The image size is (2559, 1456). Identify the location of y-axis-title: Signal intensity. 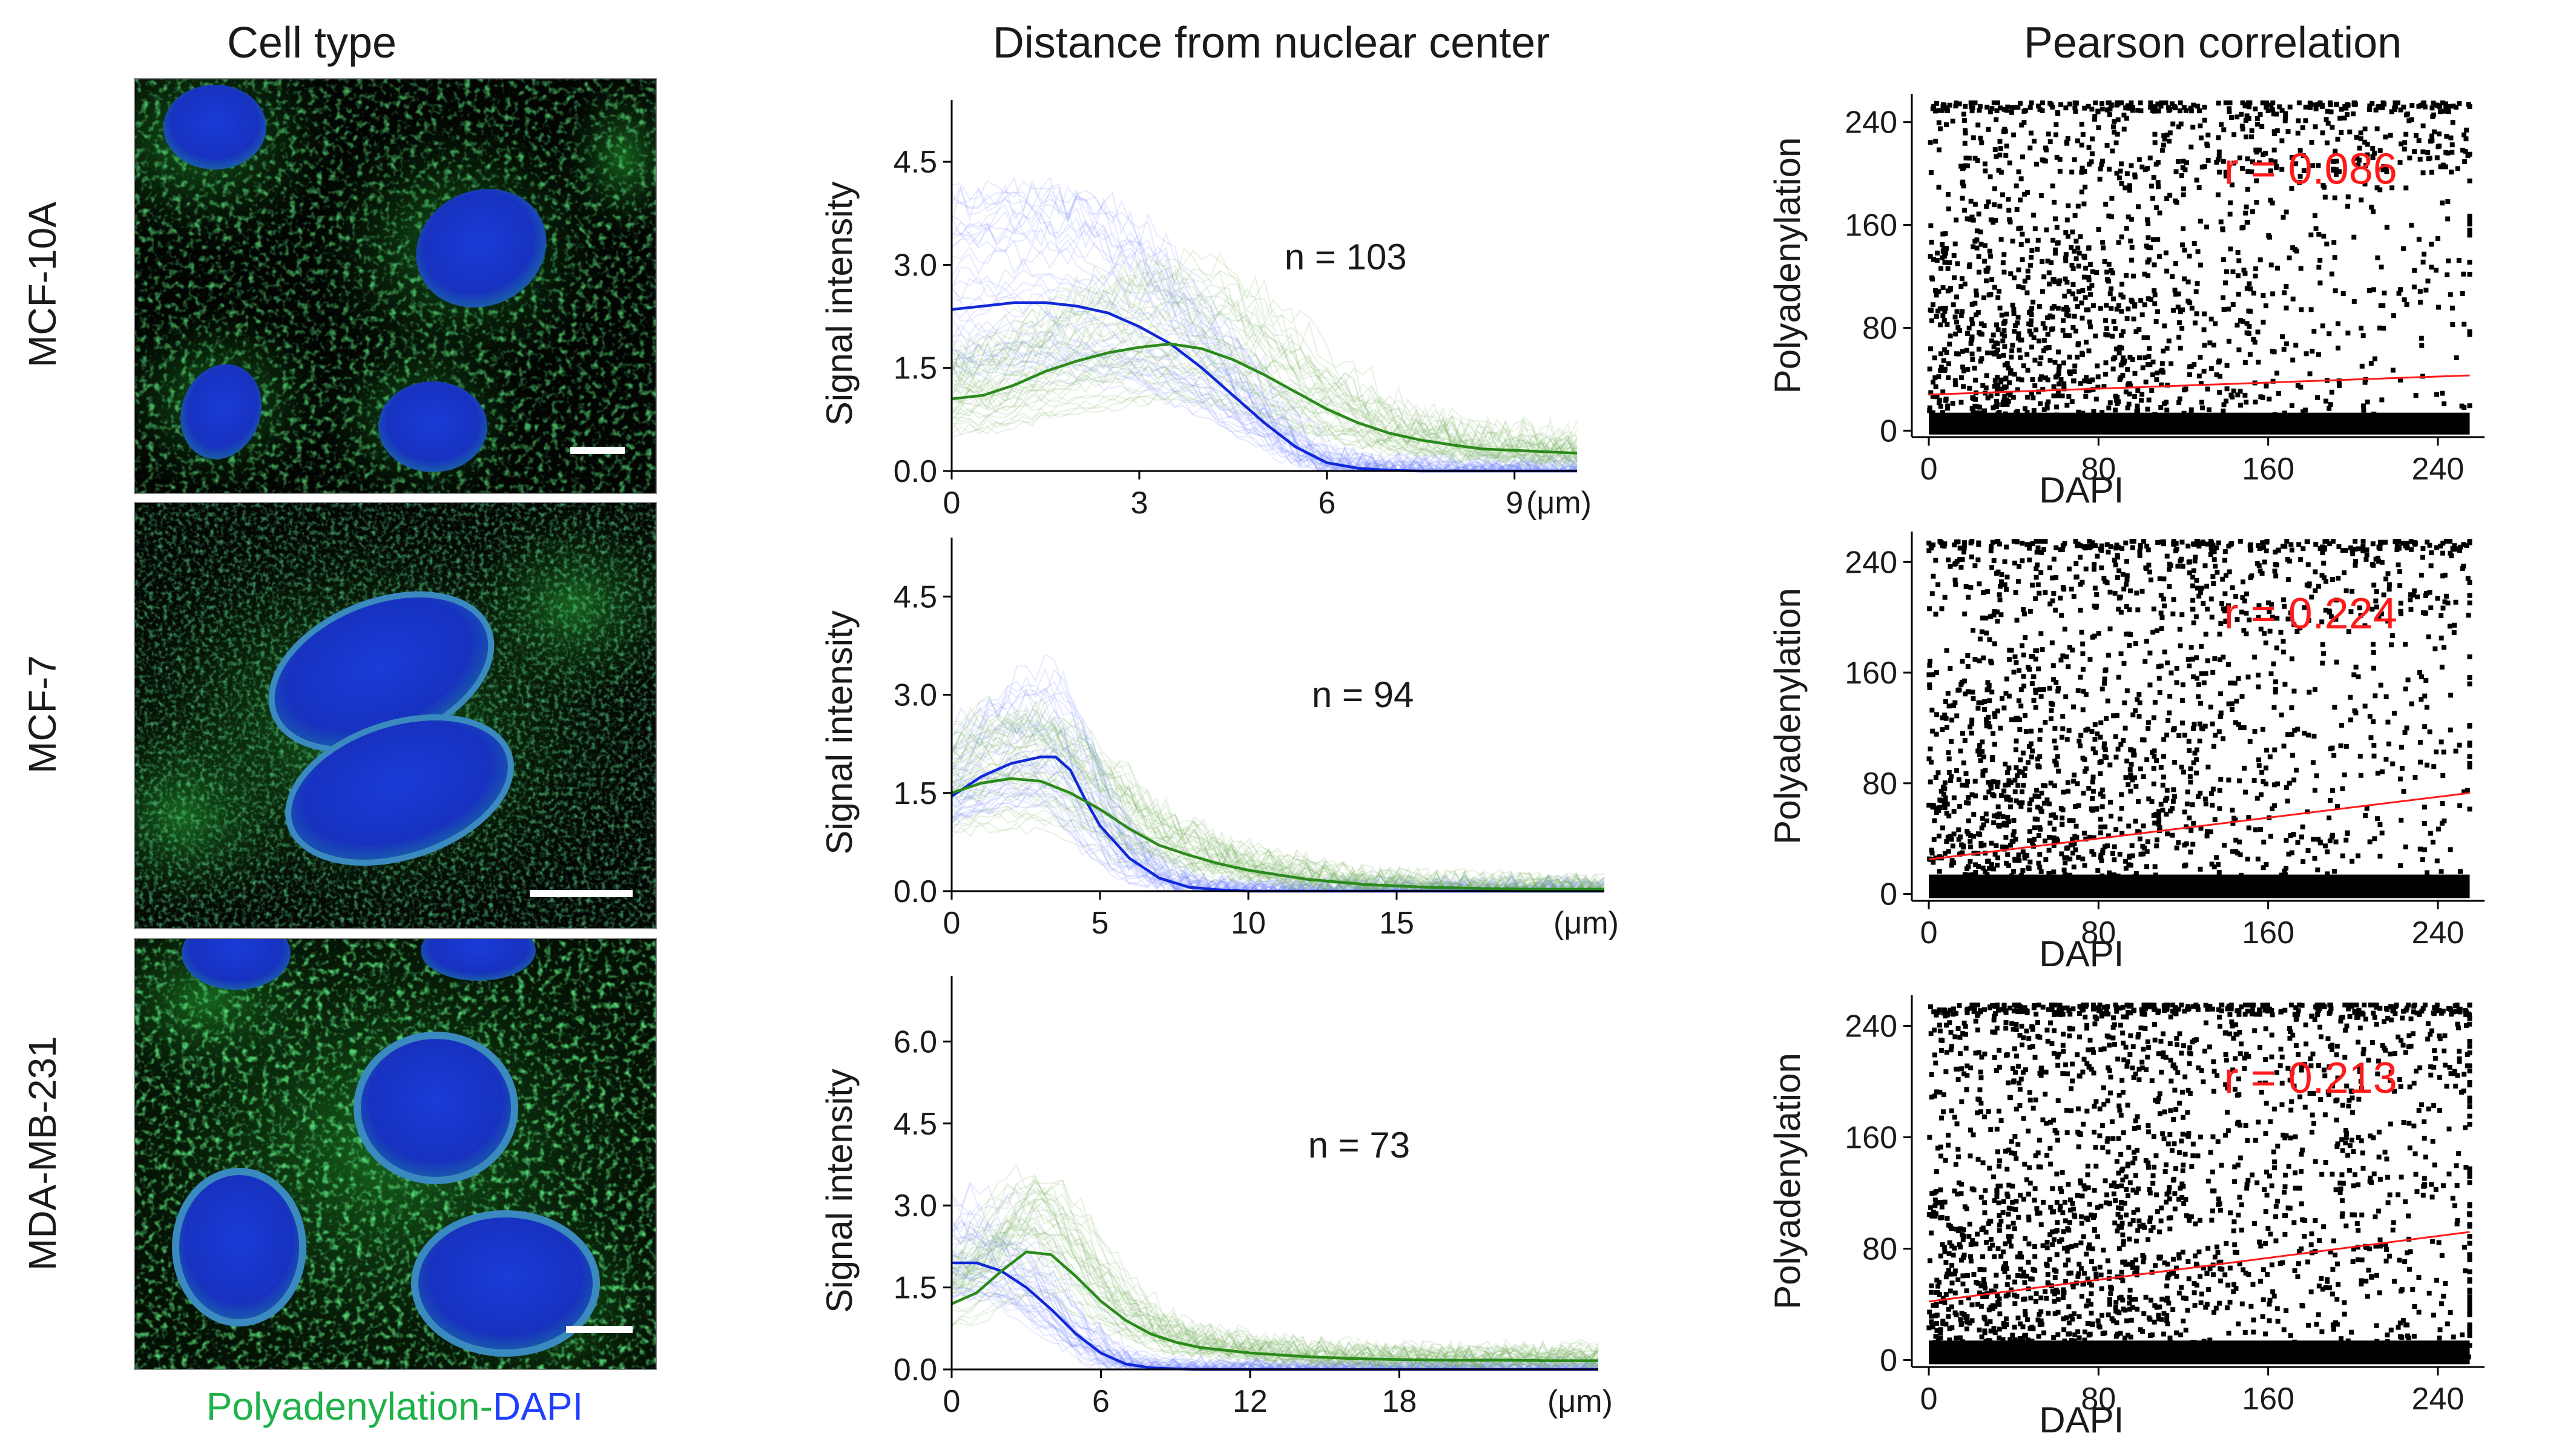
(839, 732).